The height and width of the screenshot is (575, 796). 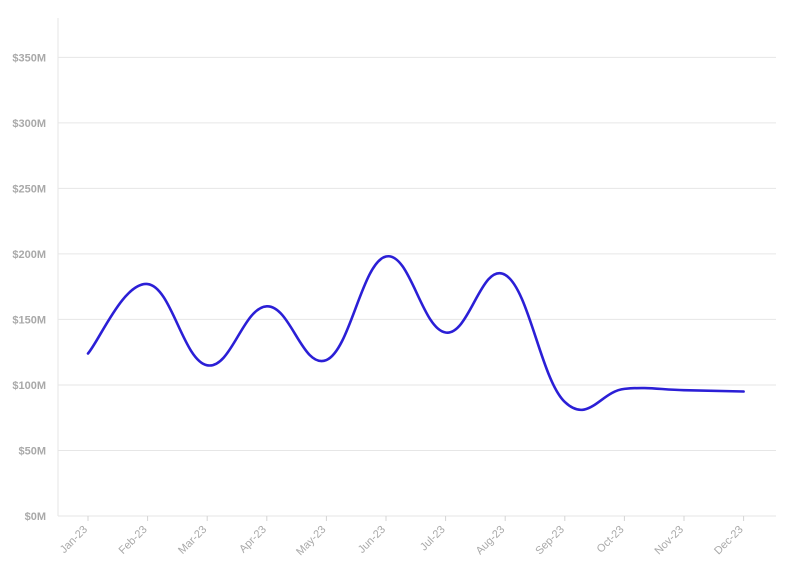 I want to click on x-tick-label: Jun-23, so click(x=372, y=540).